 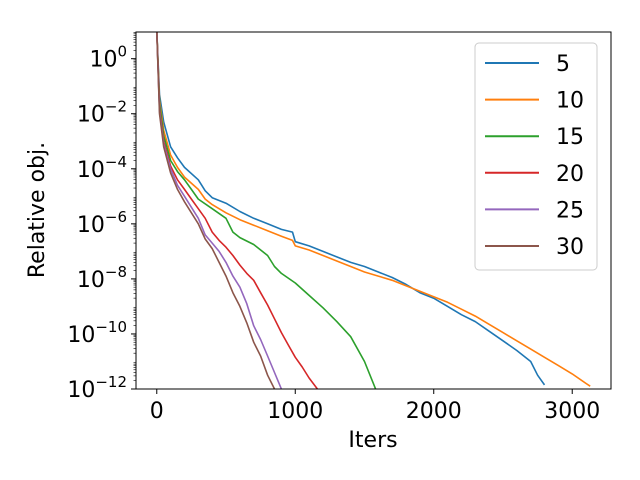 What do you see at coordinates (570, 210) in the screenshot?
I see `legend-label-25: 25` at bounding box center [570, 210].